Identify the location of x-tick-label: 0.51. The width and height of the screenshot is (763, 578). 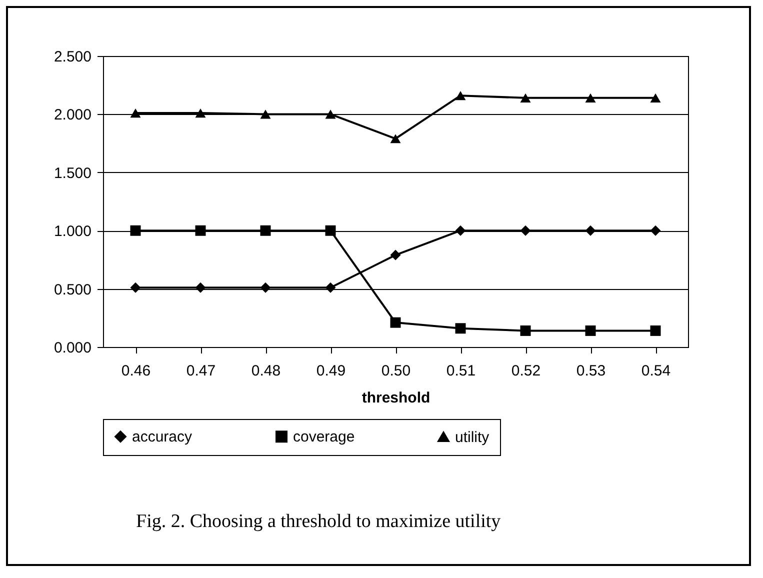
(461, 371).